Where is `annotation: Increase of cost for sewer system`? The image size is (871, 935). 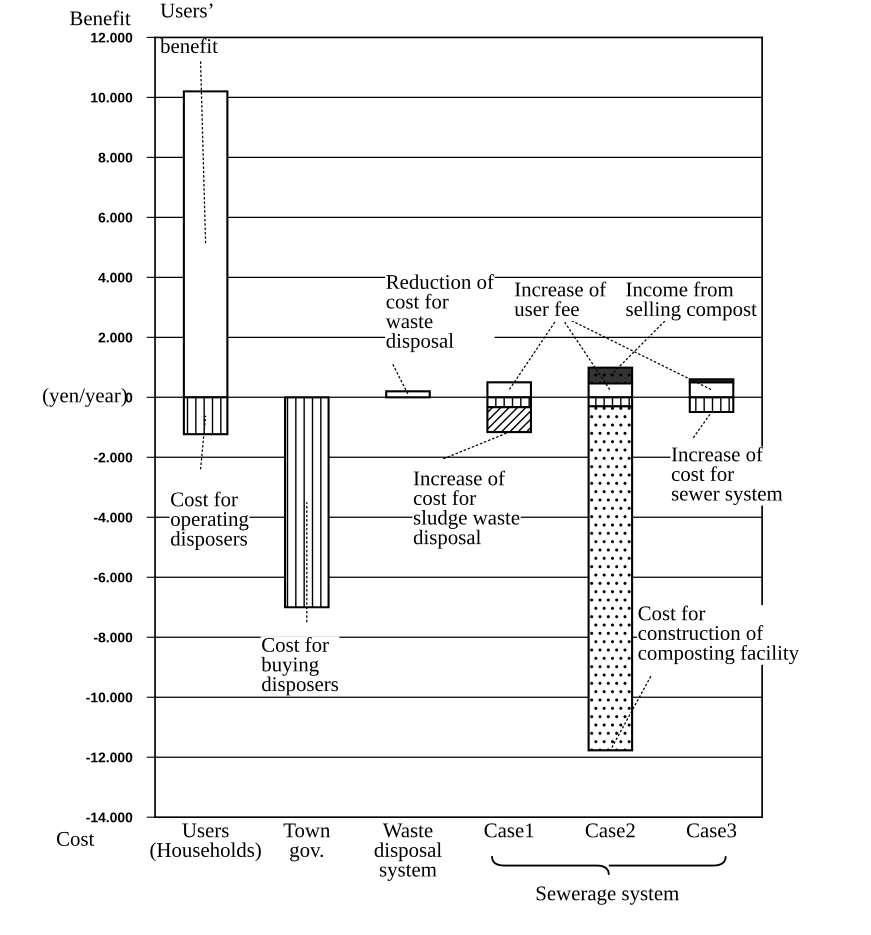 annotation: Increase of cost for sewer system is located at coordinates (727, 475).